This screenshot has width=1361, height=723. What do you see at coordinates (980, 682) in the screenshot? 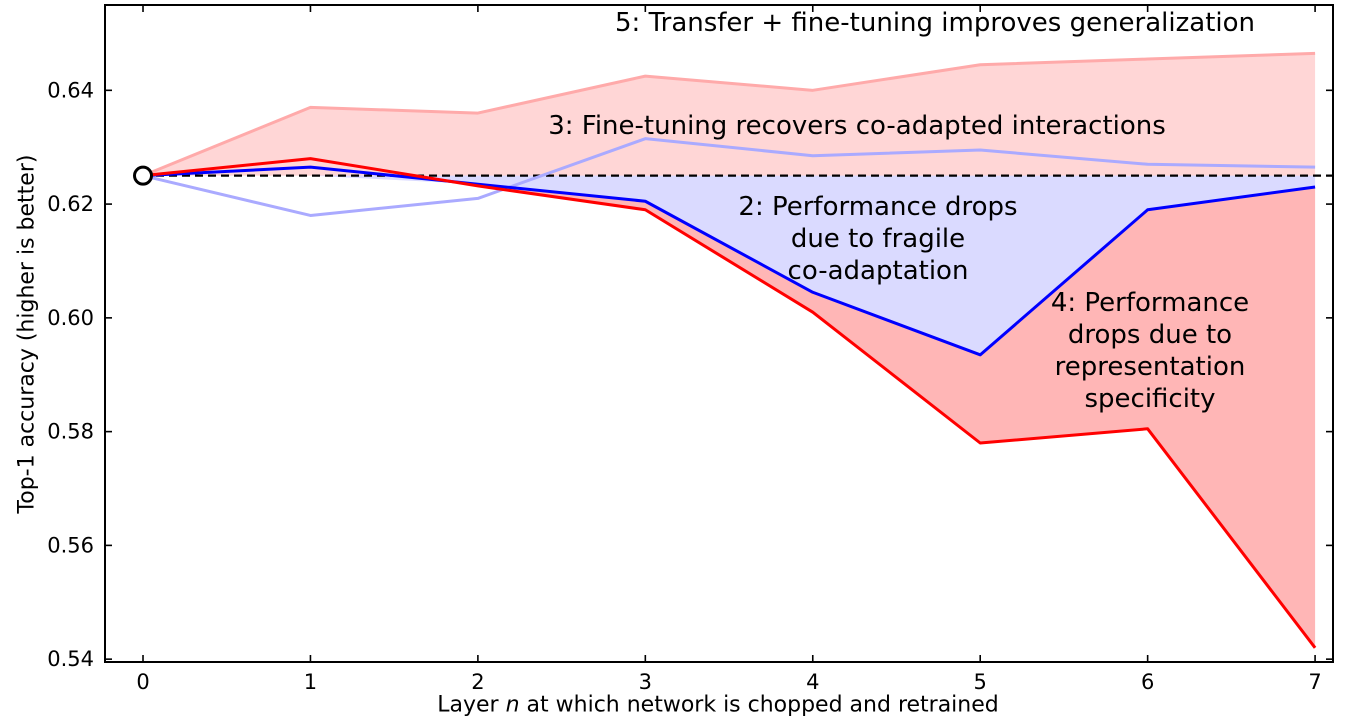
I see `svg-text: 5` at bounding box center [980, 682].